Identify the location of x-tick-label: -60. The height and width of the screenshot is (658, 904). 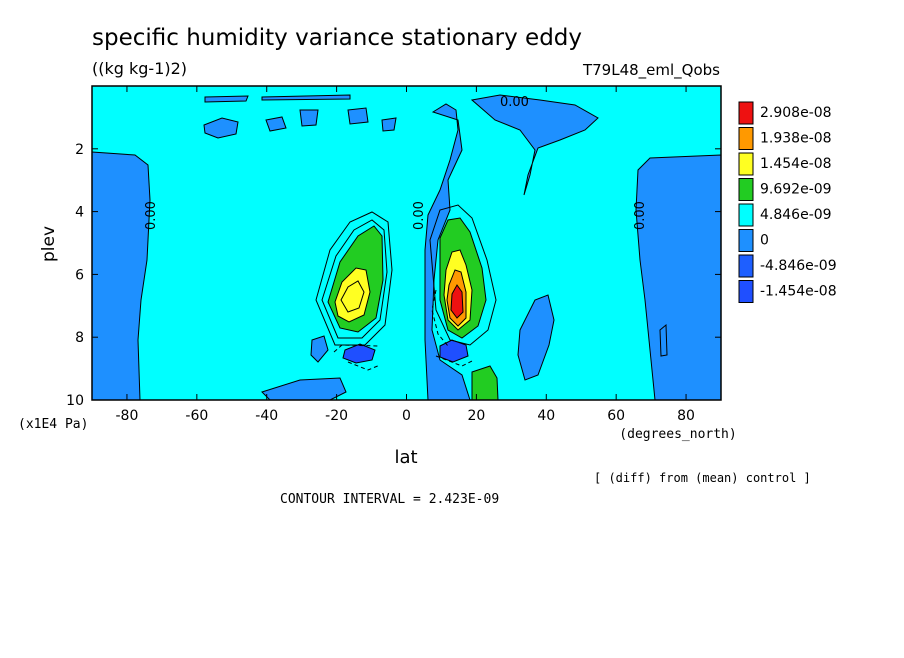
(196, 416).